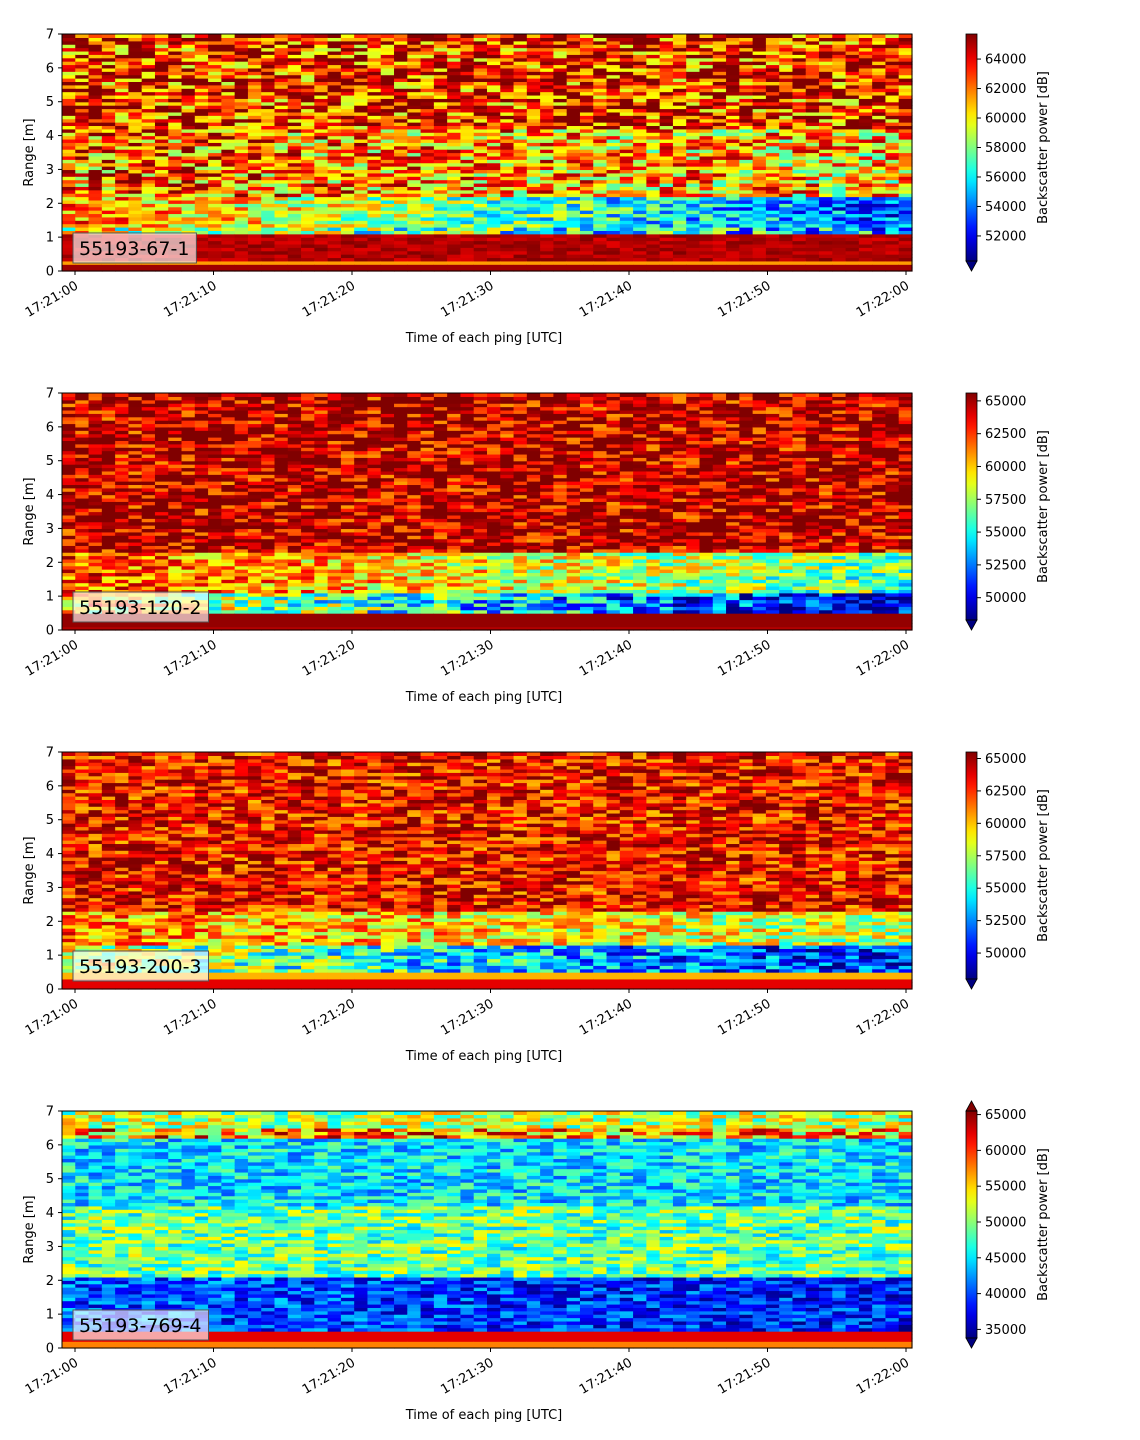  What do you see at coordinates (1005, 236) in the screenshot?
I see `colorbar-tick-label: 52000` at bounding box center [1005, 236].